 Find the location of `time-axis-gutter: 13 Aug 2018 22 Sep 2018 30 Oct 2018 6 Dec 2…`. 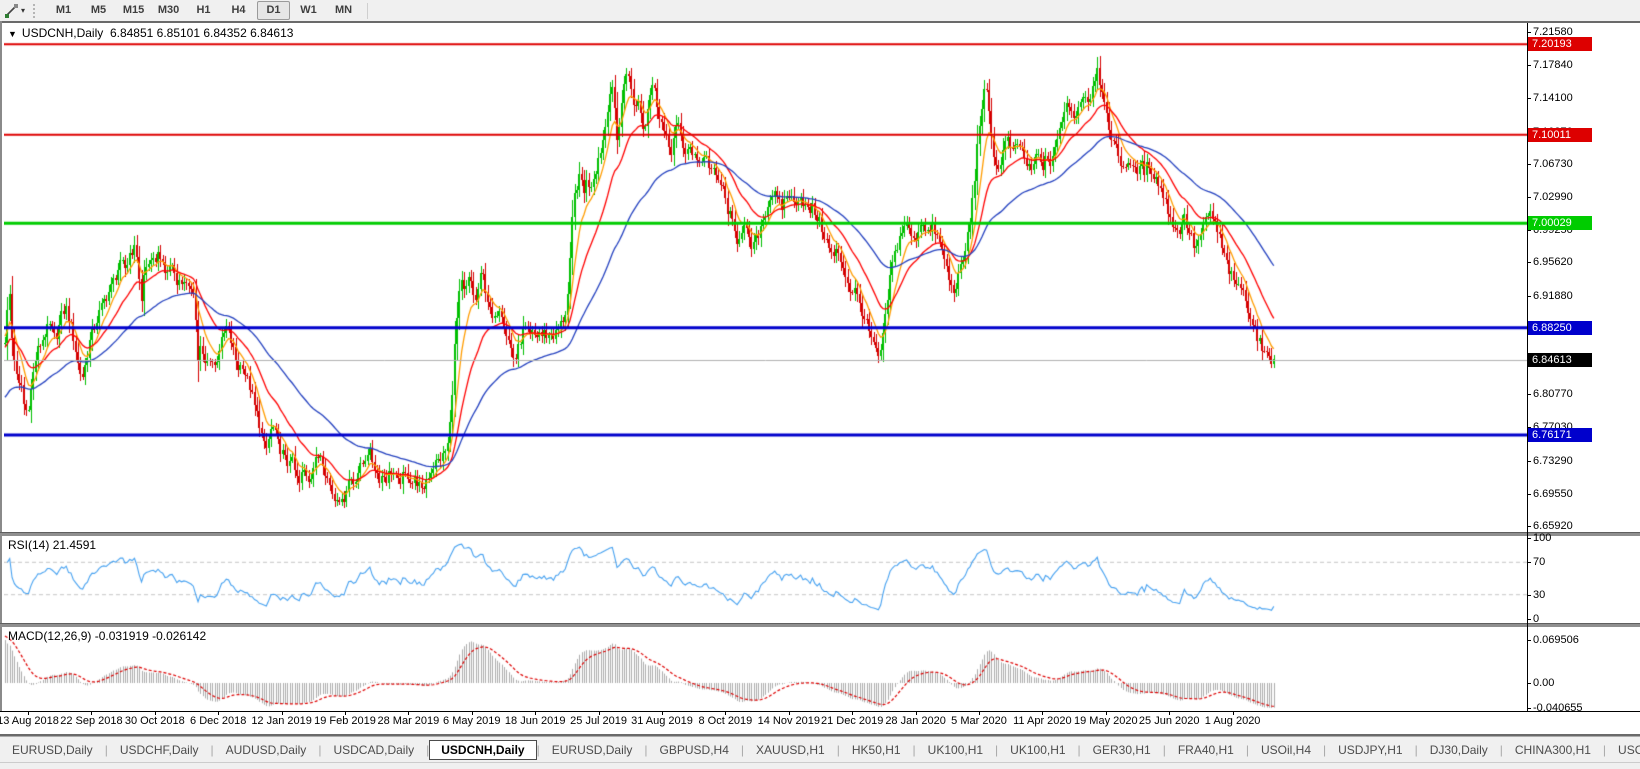

time-axis-gutter: 13 Aug 2018 22 Sep 2018 30 Oct 2018 6 Dec 2… is located at coordinates (820, 722).